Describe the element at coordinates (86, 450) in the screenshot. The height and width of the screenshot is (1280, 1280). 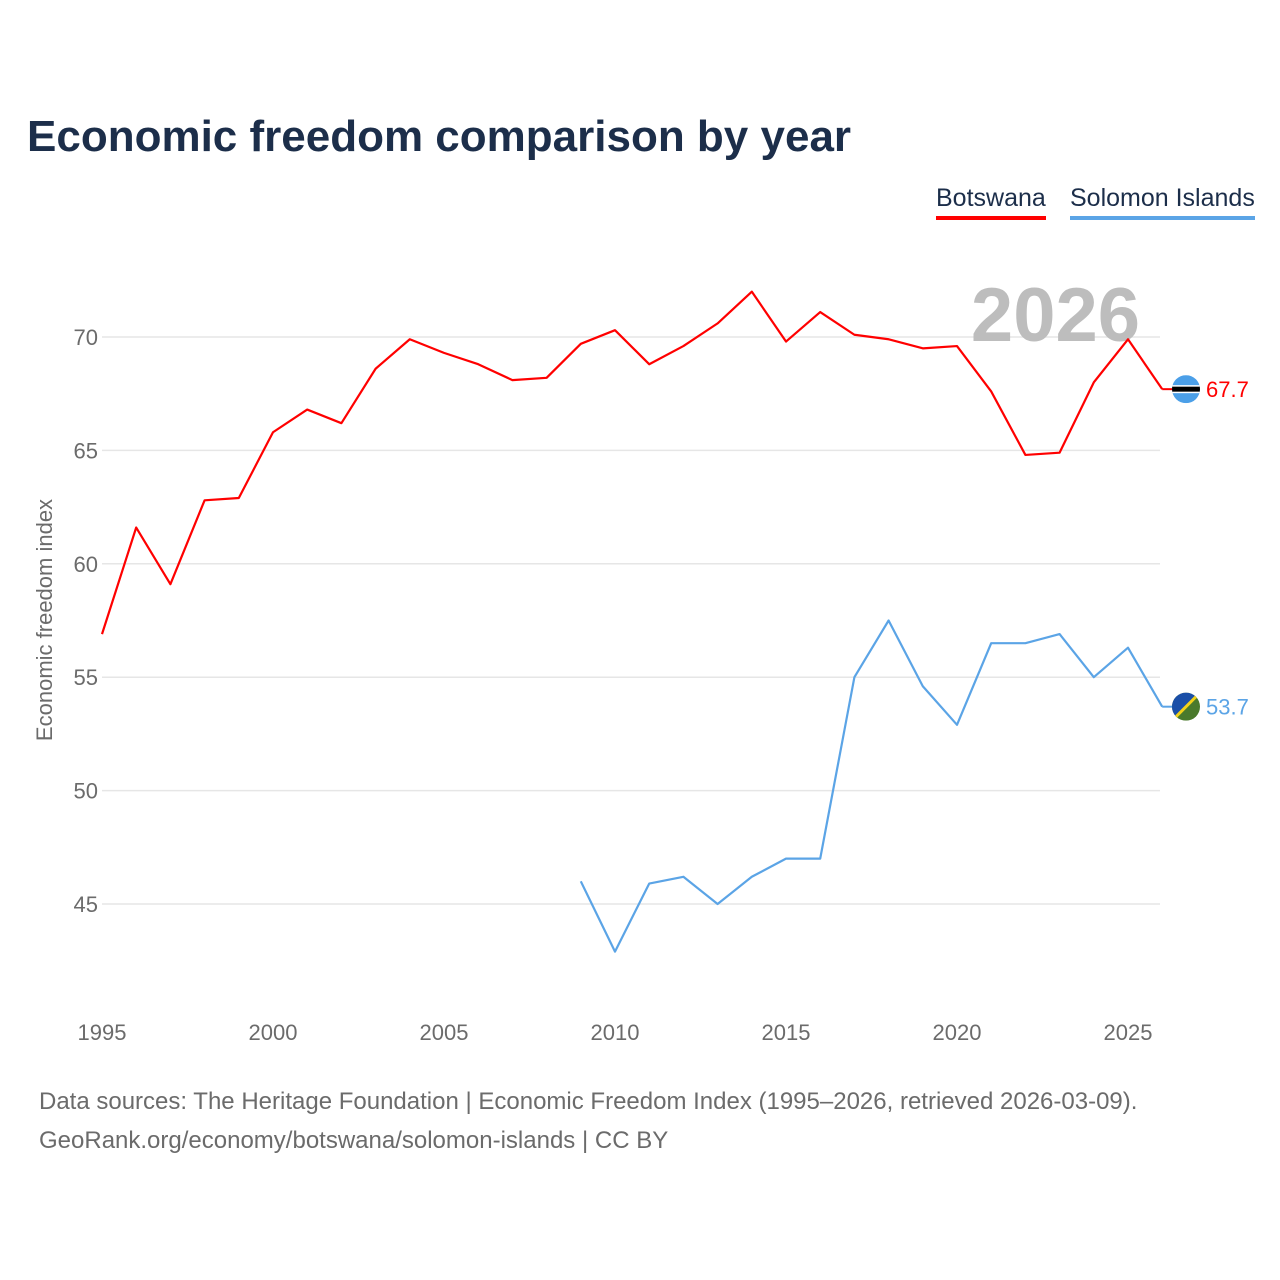
I see `y-tick-label: 65` at that location.